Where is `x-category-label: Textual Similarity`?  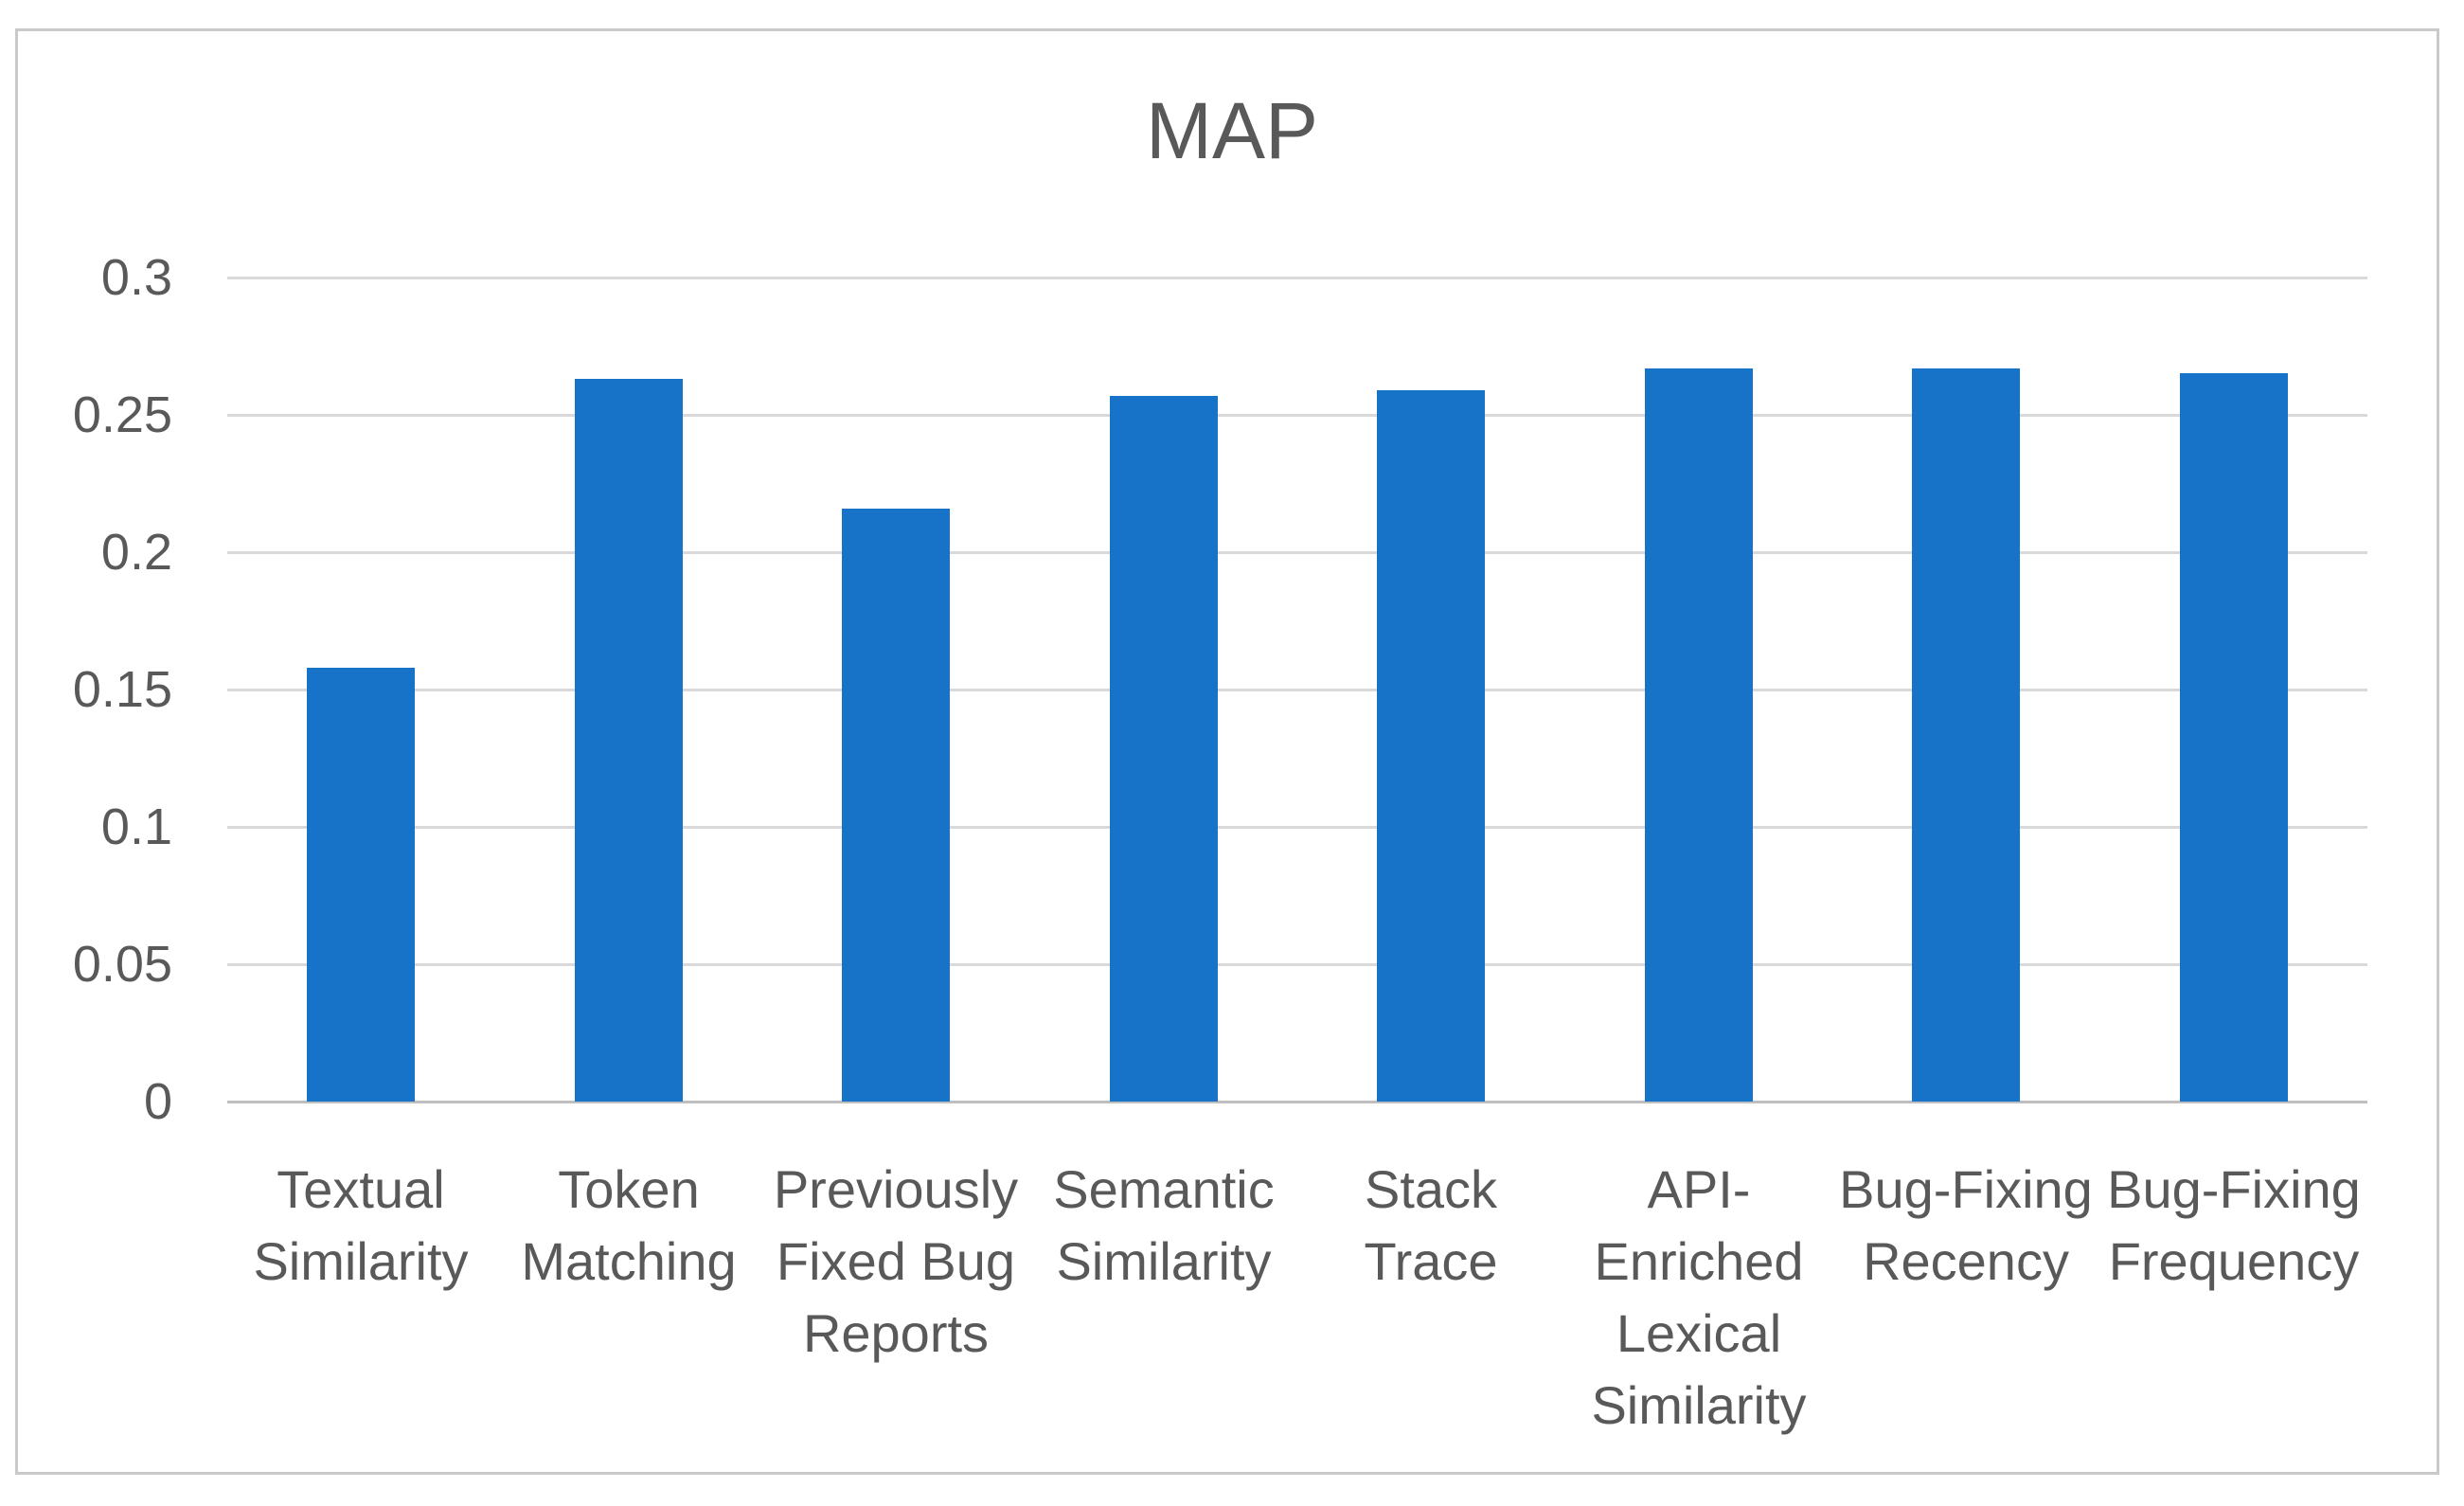
x-category-label: Textual Similarity is located at coordinates (361, 1225).